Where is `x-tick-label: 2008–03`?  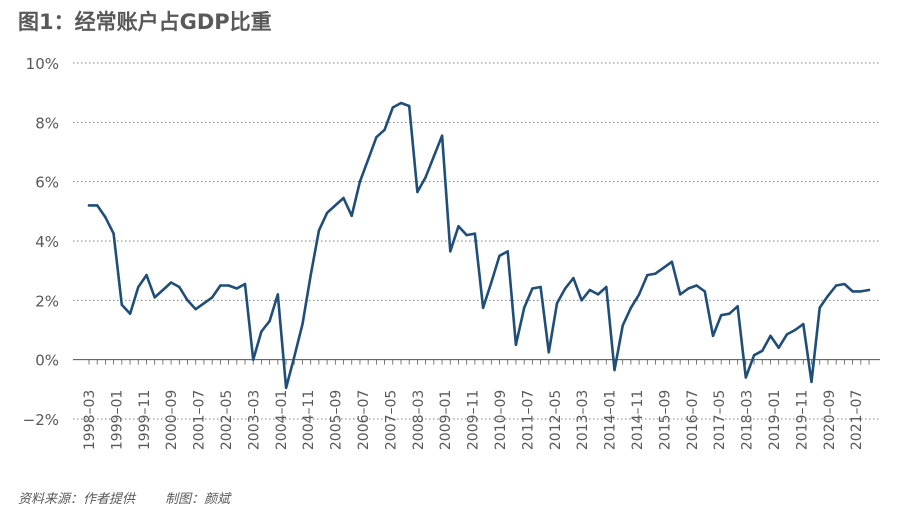
x-tick-label: 2008–03 is located at coordinates (419, 420).